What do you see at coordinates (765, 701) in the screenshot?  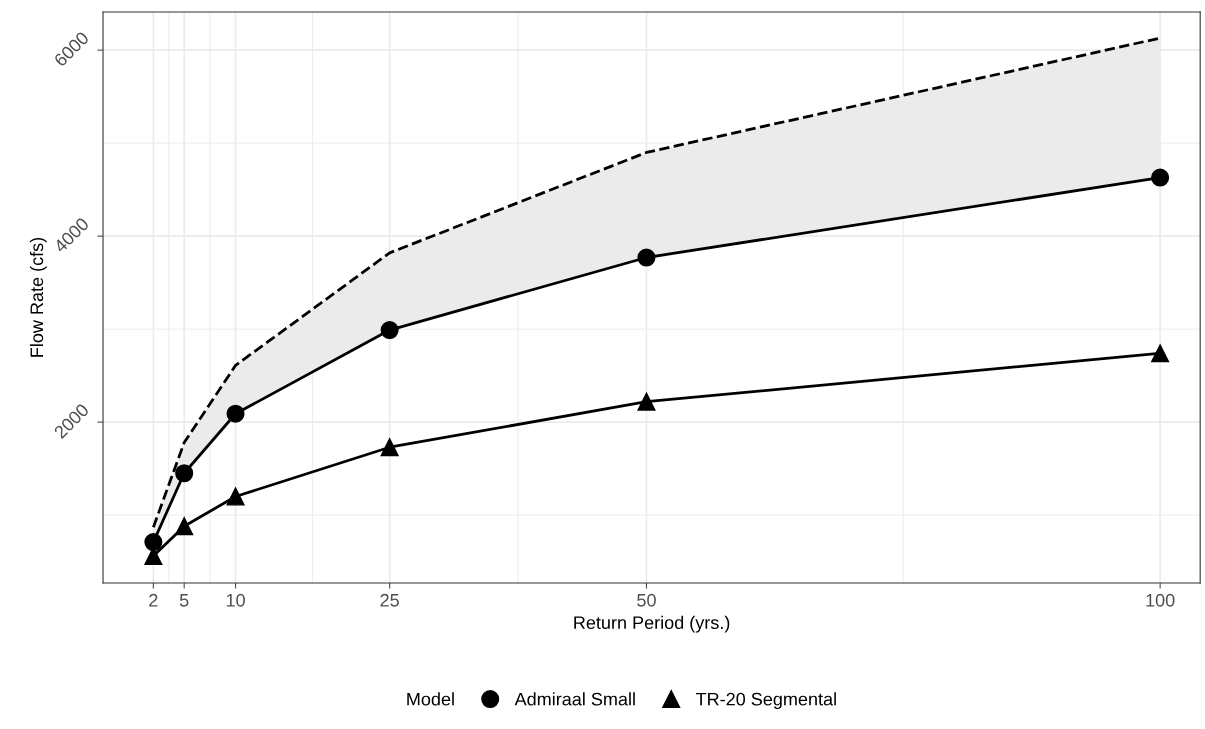 I see `legend-label: TR-20 Segmental` at bounding box center [765, 701].